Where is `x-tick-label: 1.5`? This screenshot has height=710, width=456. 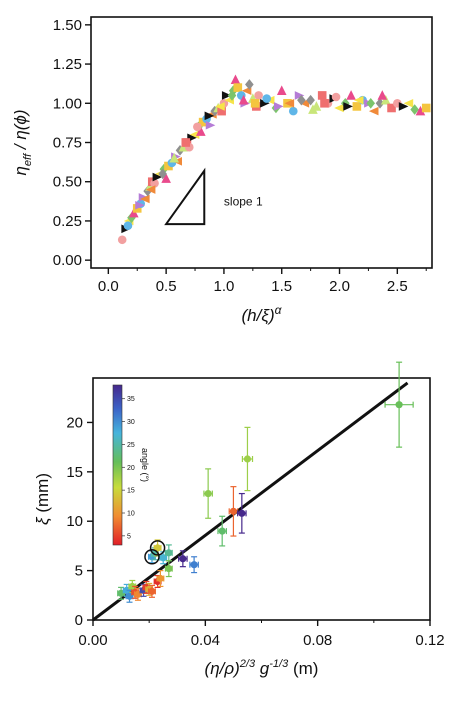 x-tick-label: 1.5 is located at coordinates (281, 286).